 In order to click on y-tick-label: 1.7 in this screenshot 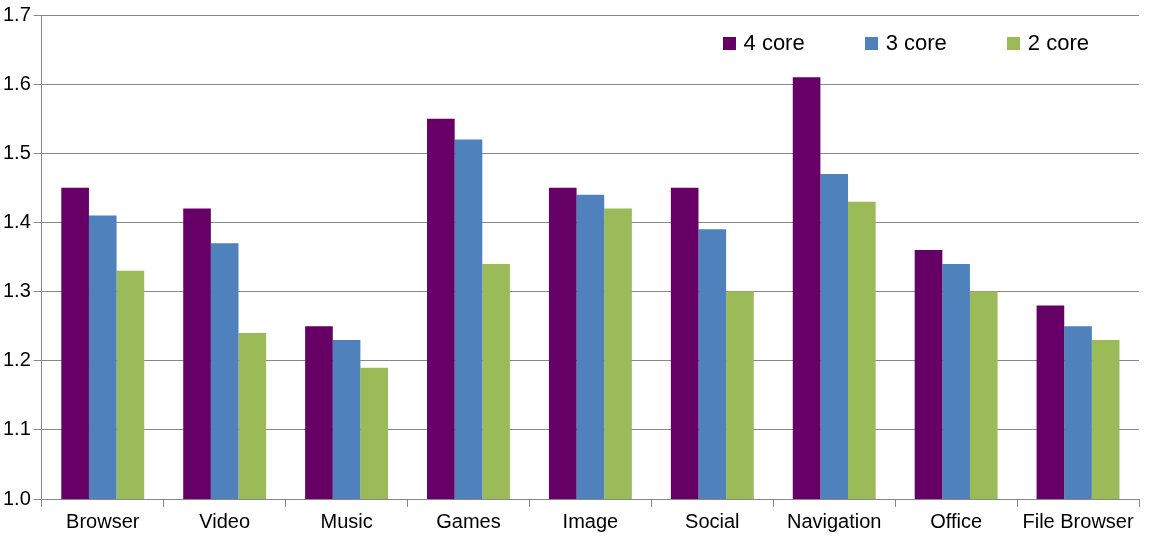, I will do `click(16, 13)`.